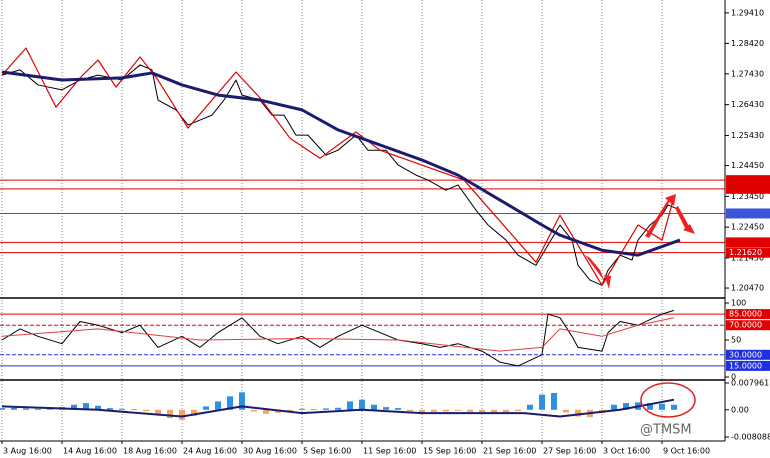 The width and height of the screenshot is (770, 458). I want to click on level-label: 30.0000, so click(745, 354).